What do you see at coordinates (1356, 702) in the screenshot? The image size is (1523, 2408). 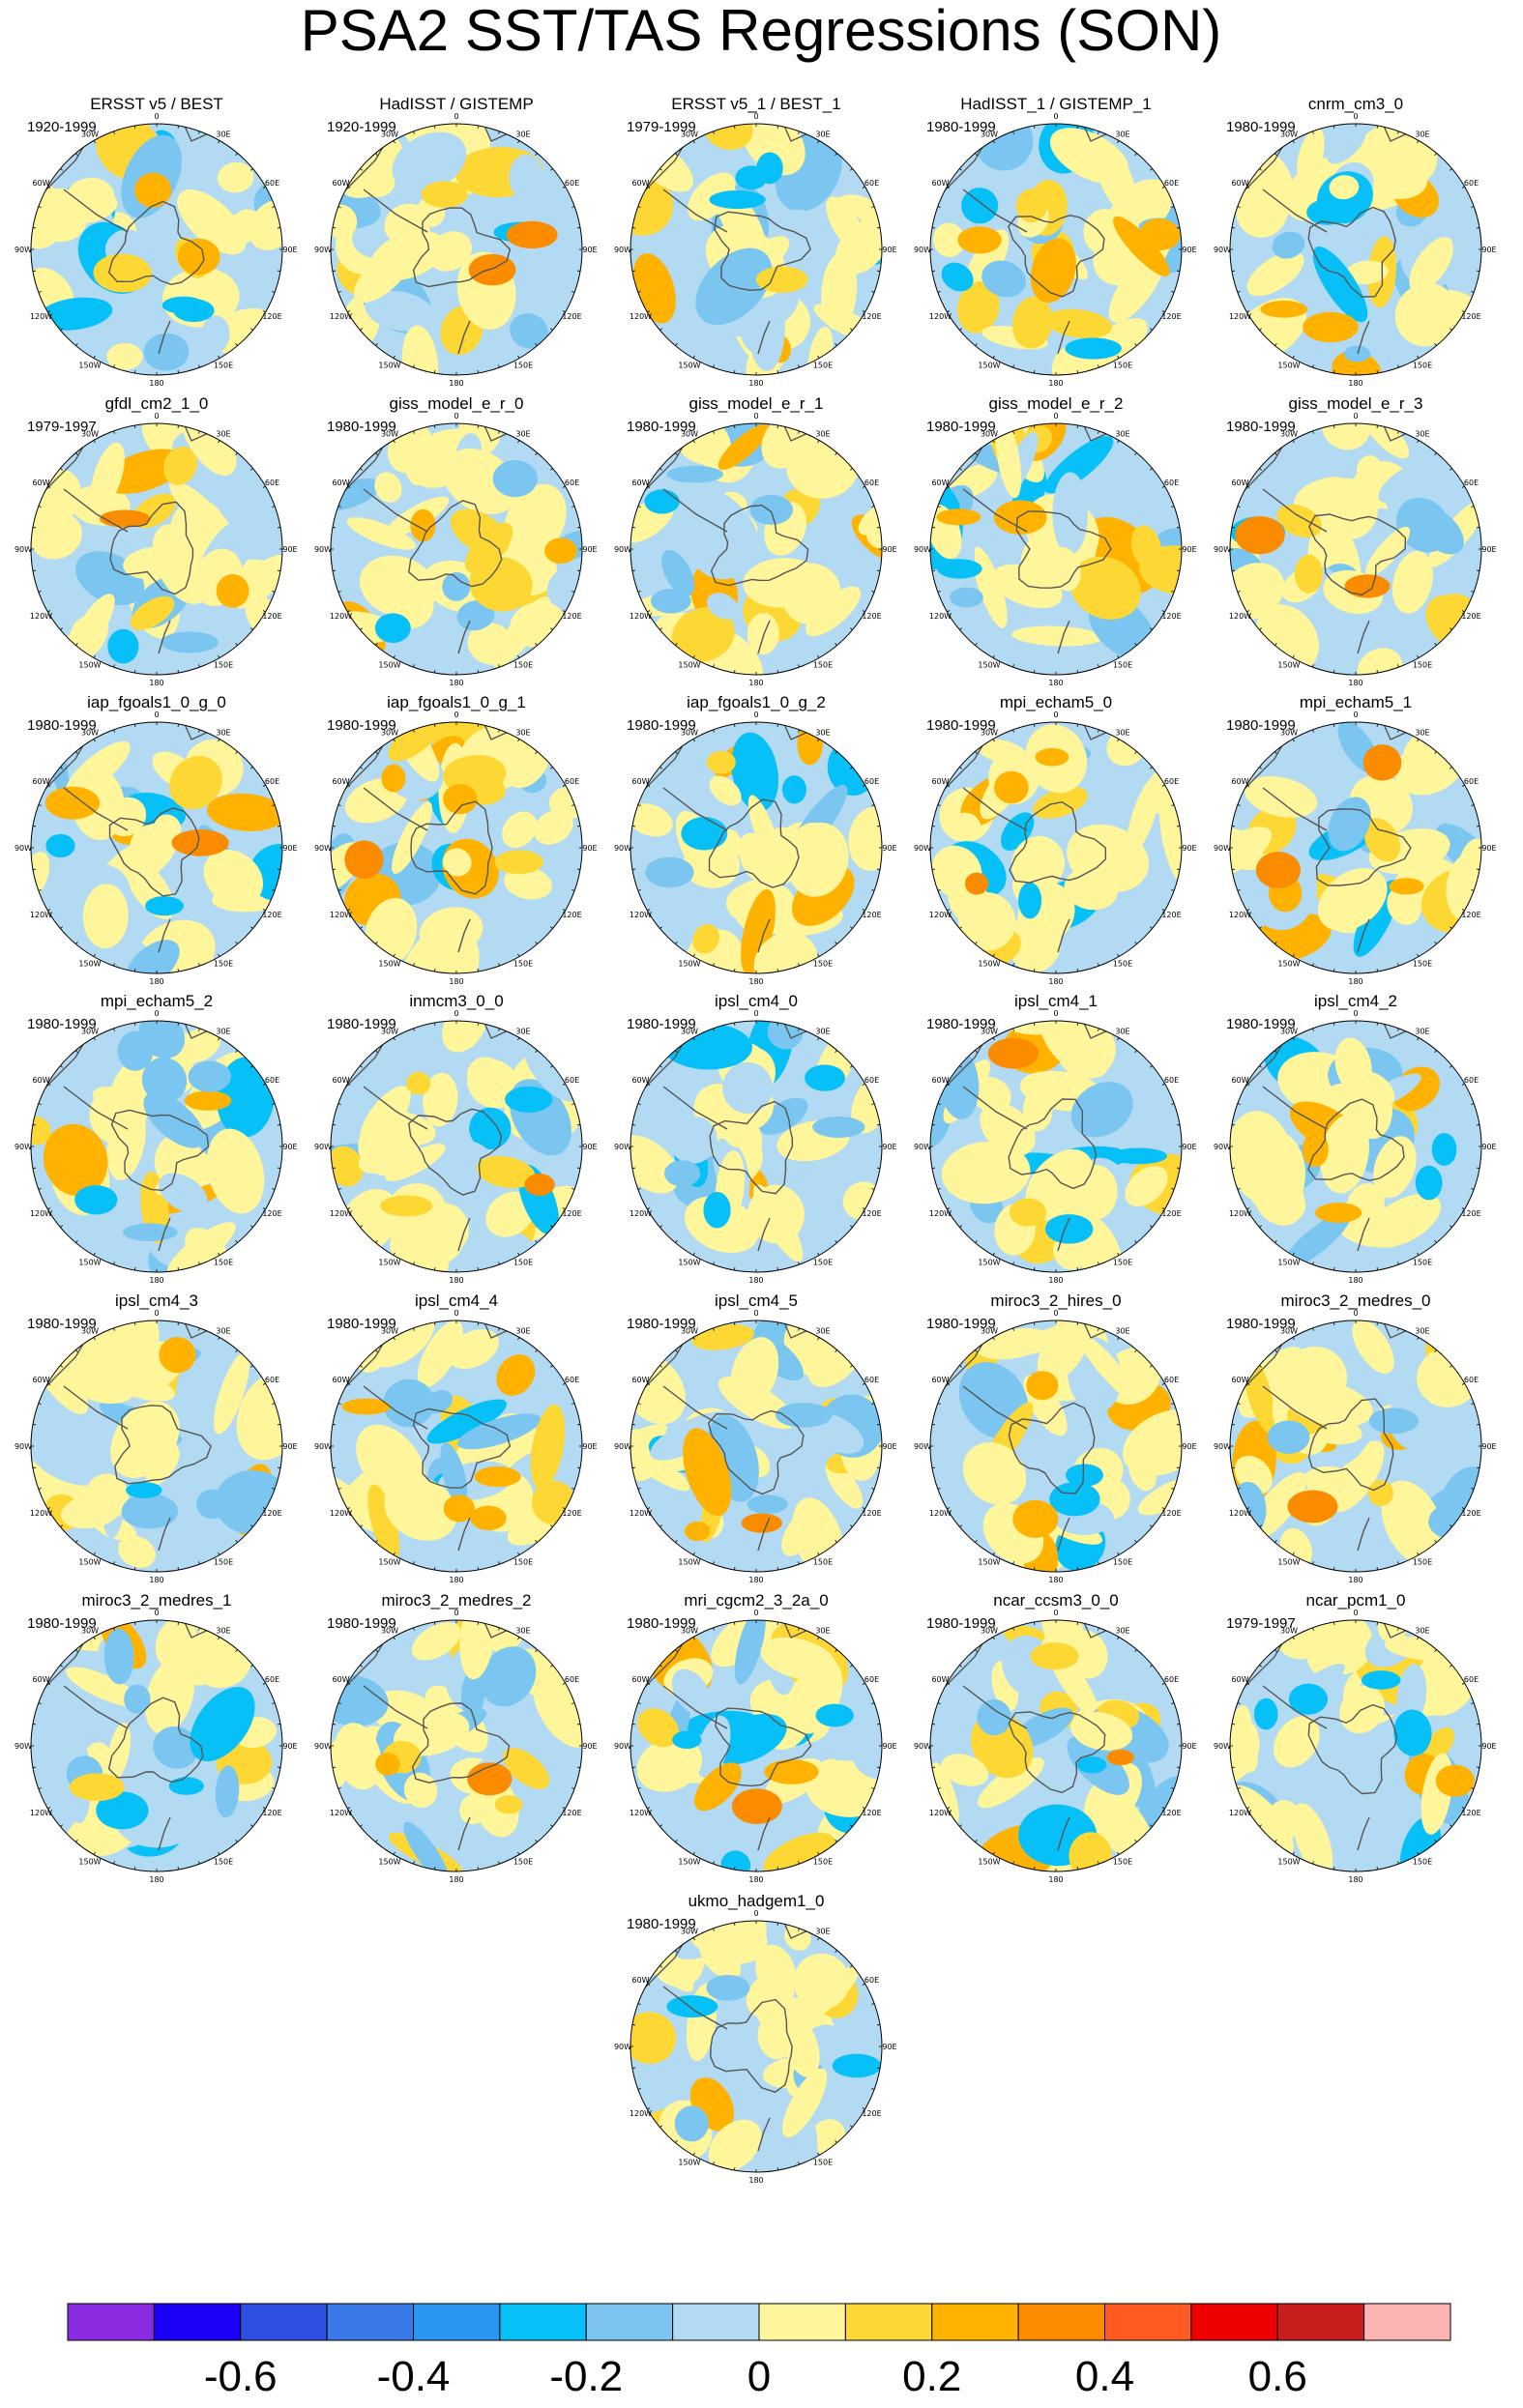 I see `panel-title: mpi_echam5_1` at bounding box center [1356, 702].